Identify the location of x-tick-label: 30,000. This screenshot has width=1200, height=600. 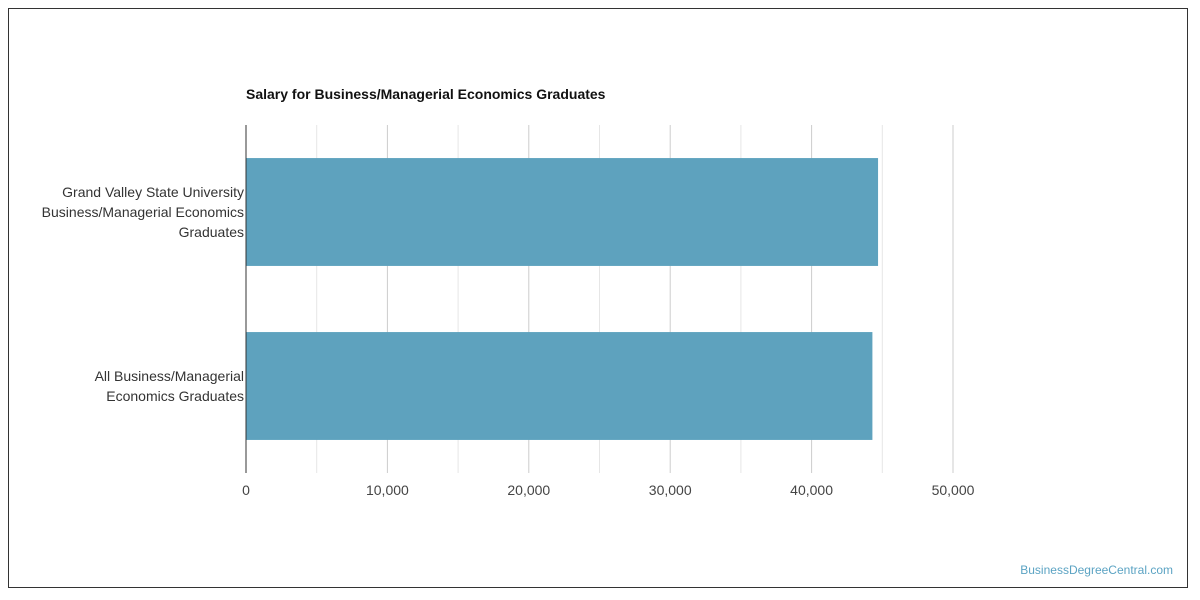
(670, 490).